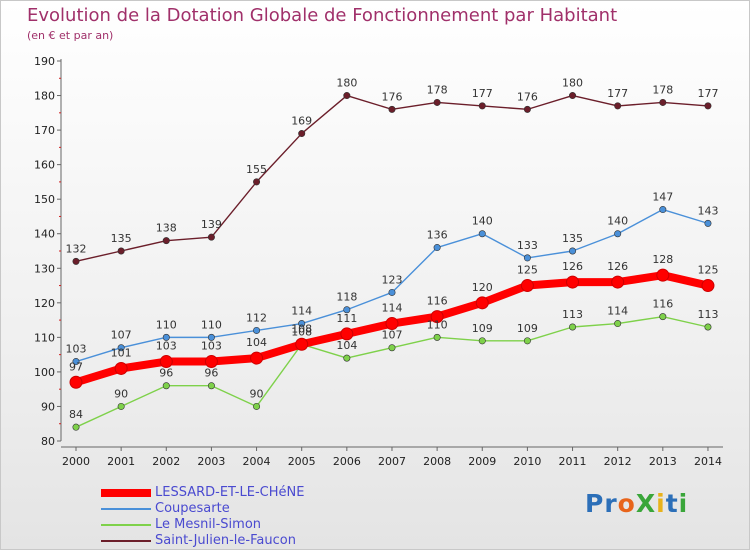 The height and width of the screenshot is (550, 750). Describe the element at coordinates (391, 279) in the screenshot. I see `data-label: 123` at that location.